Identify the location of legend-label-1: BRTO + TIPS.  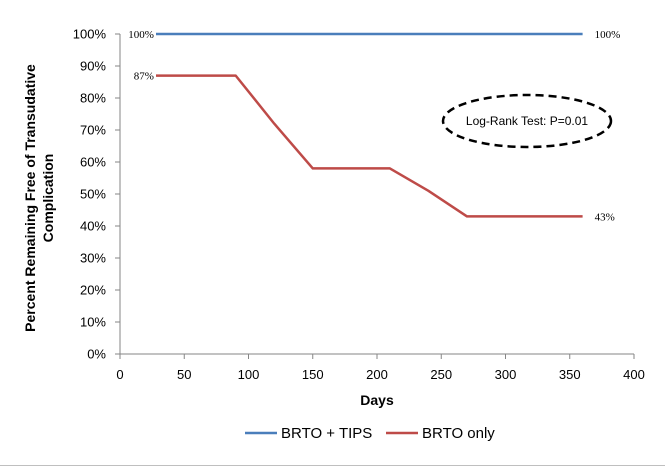
(326, 433).